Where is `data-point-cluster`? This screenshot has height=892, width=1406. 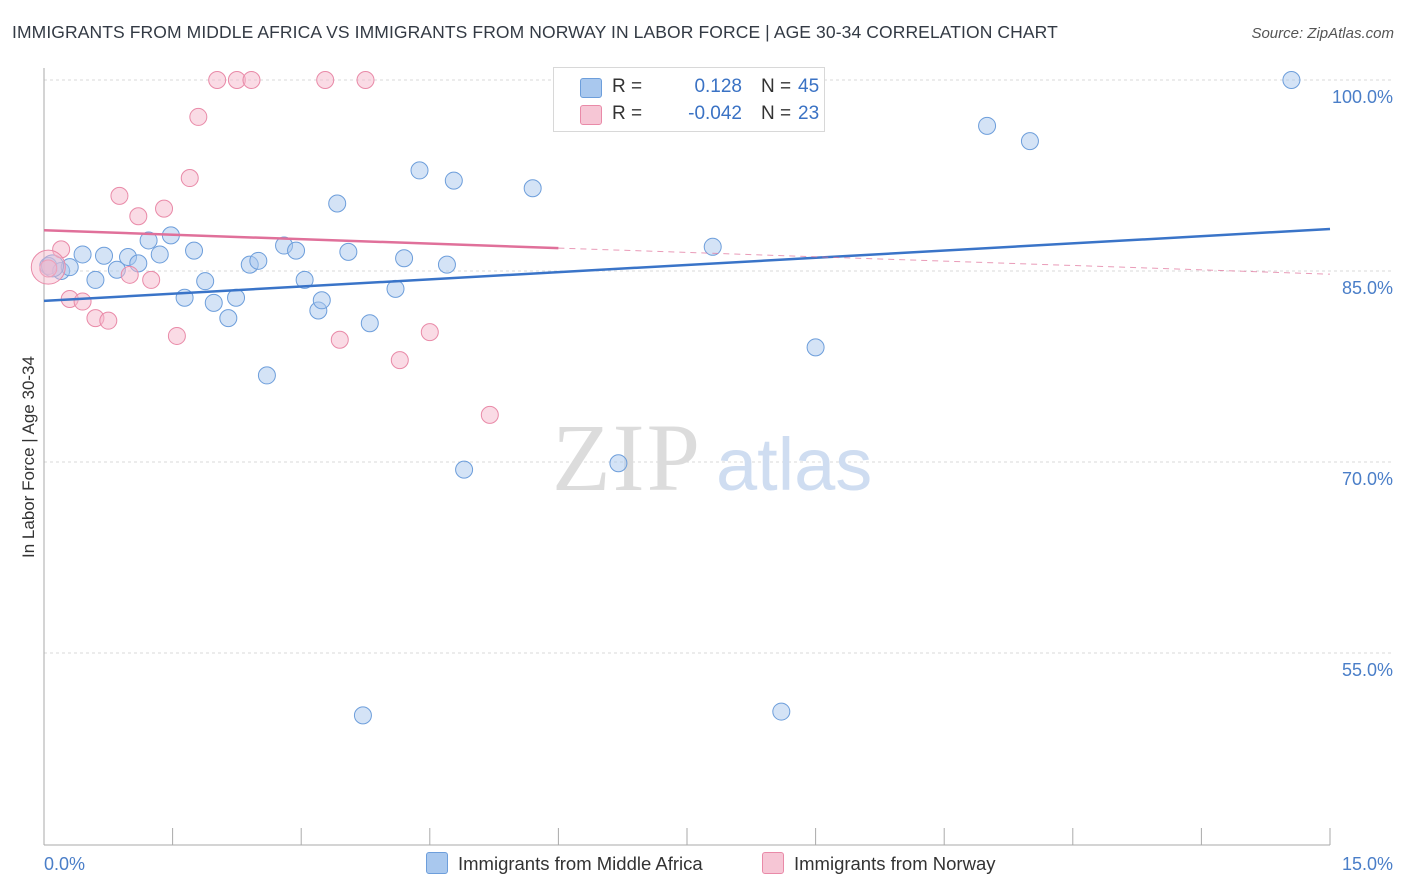 data-point-cluster is located at coordinates (48, 267).